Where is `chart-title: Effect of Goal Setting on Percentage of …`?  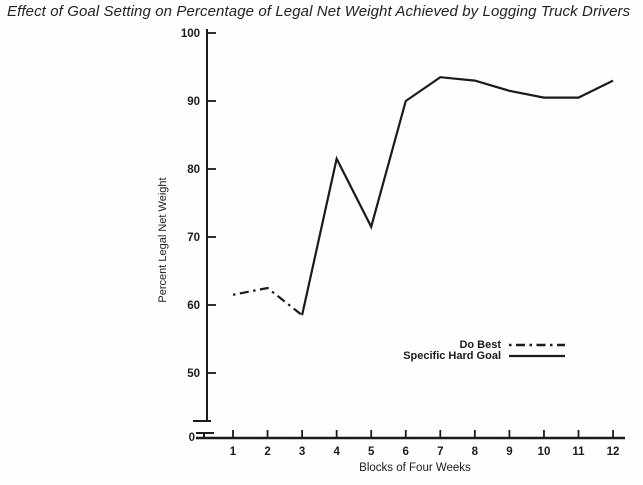
chart-title: Effect of Goal Setting on Percentage of … is located at coordinates (319, 11).